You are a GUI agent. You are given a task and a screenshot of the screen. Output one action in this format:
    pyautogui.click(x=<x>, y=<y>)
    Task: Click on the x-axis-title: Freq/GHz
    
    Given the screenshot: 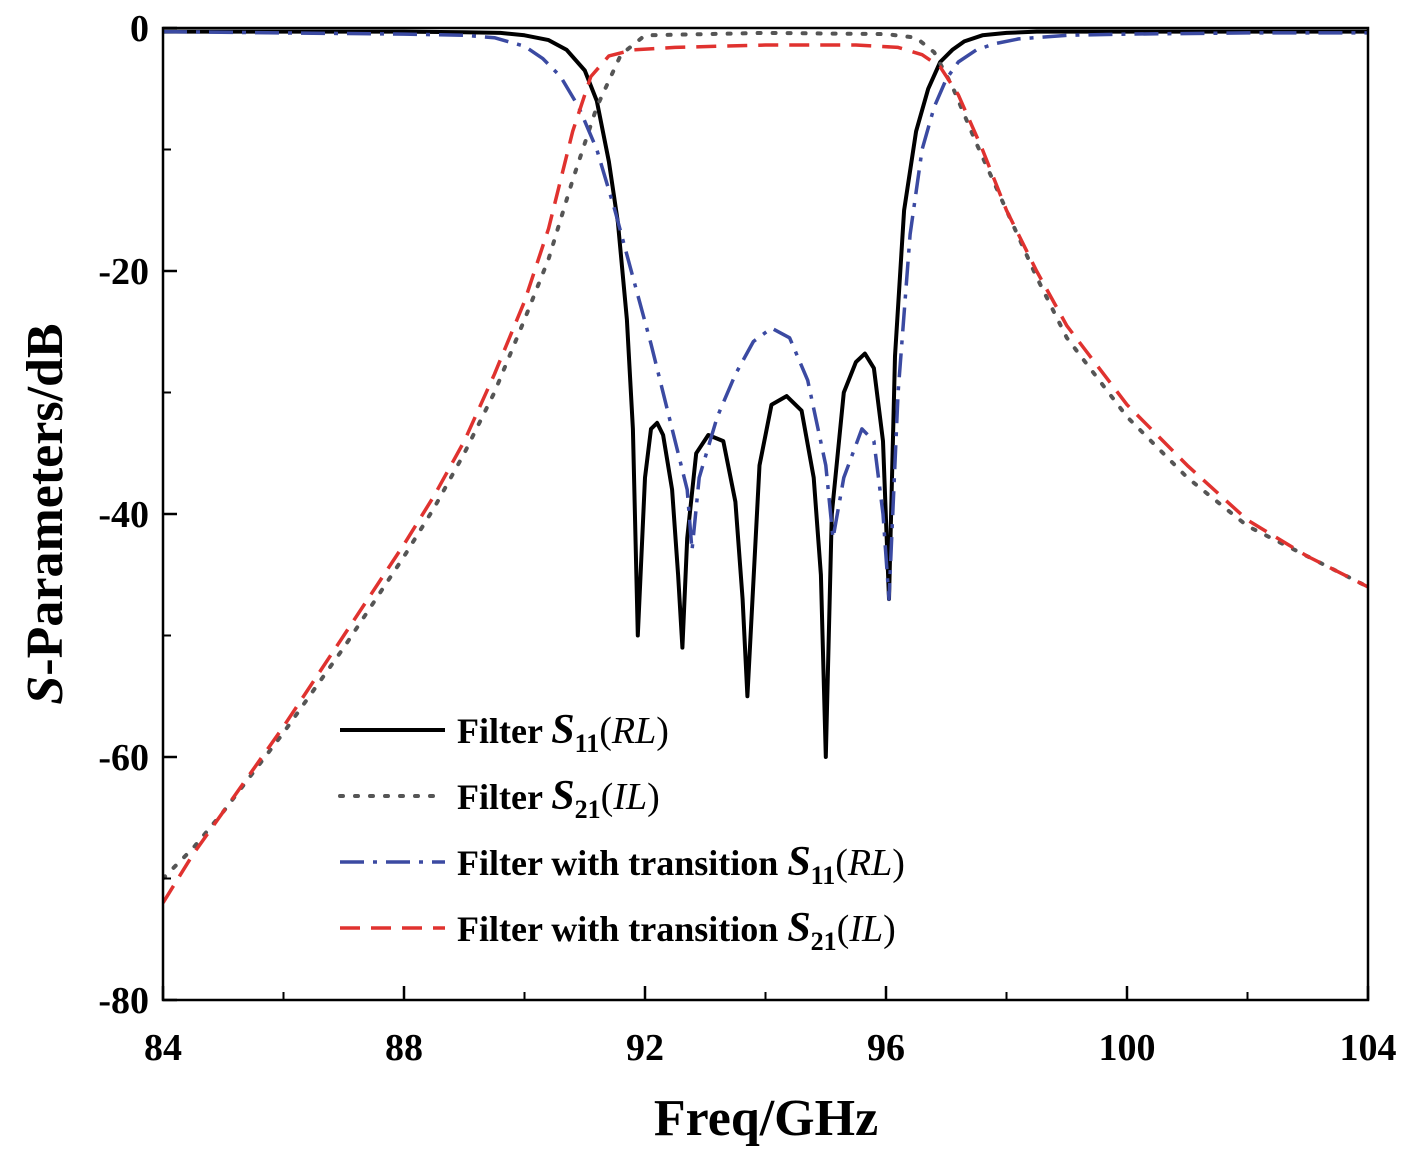 What is the action you would take?
    pyautogui.click(x=766, y=1118)
    